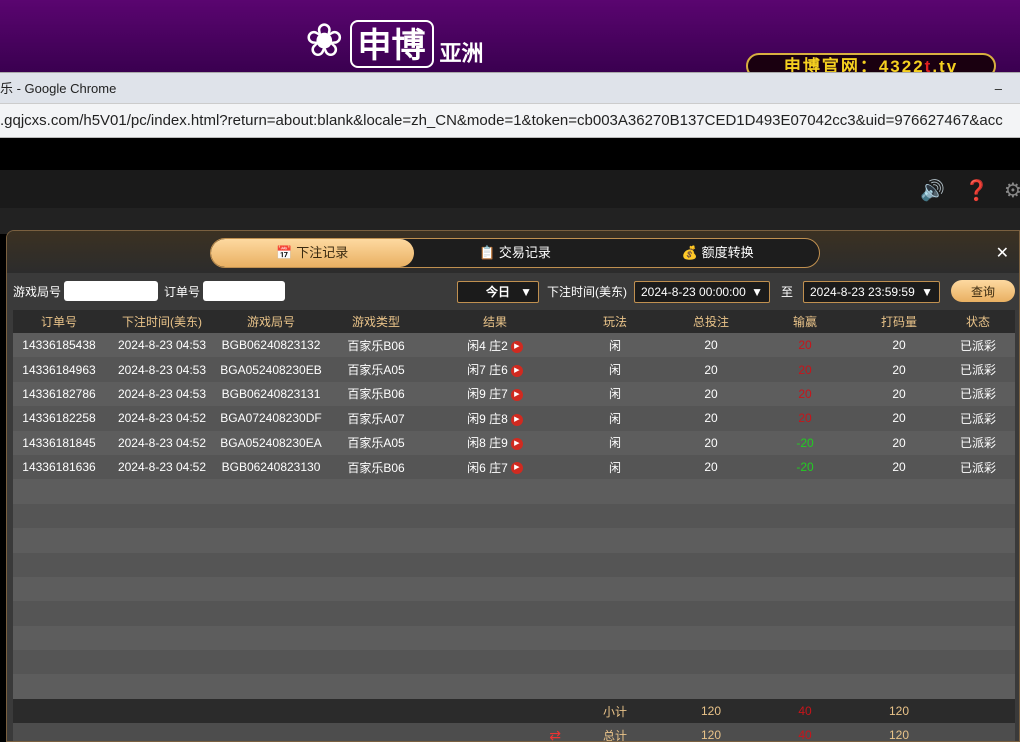  I want to click on cell: 14336184963, so click(59, 369).